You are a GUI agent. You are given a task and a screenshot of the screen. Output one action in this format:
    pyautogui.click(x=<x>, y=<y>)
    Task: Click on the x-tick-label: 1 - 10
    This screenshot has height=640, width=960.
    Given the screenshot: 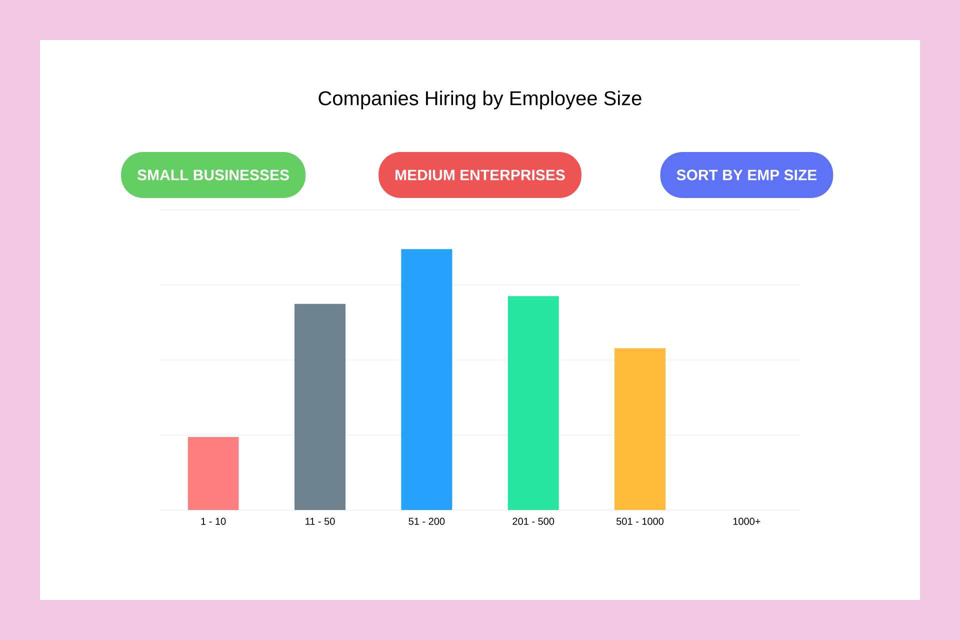 What is the action you would take?
    pyautogui.click(x=213, y=521)
    